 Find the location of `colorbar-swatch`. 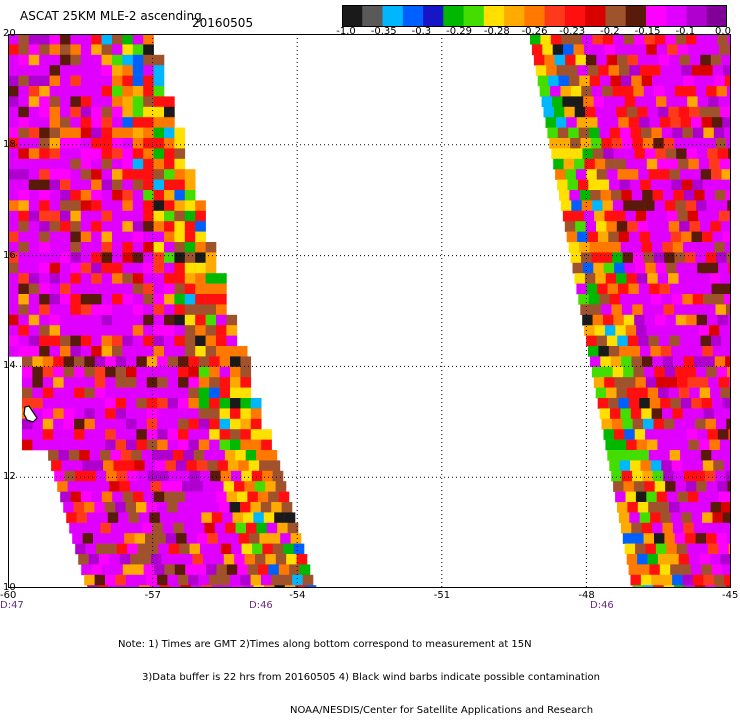

colorbar-swatch is located at coordinates (676, 16).